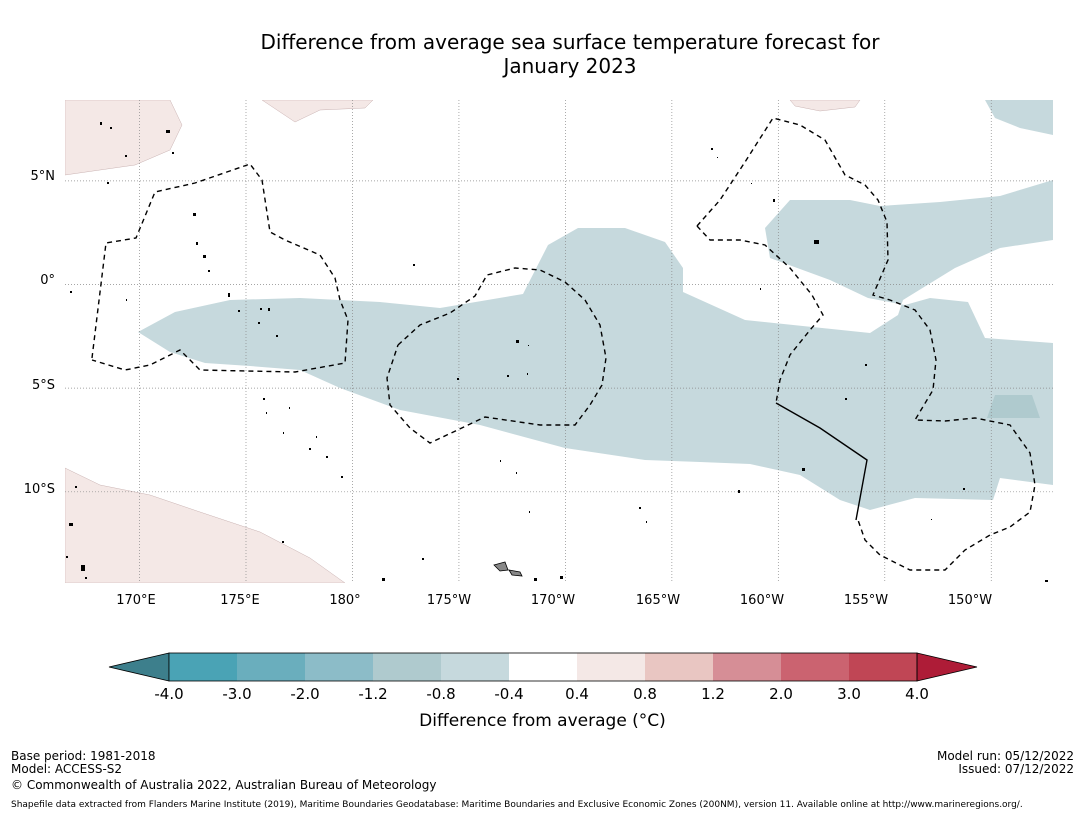  Describe the element at coordinates (947, 667) in the screenshot. I see `colorbar-extend-high` at that location.